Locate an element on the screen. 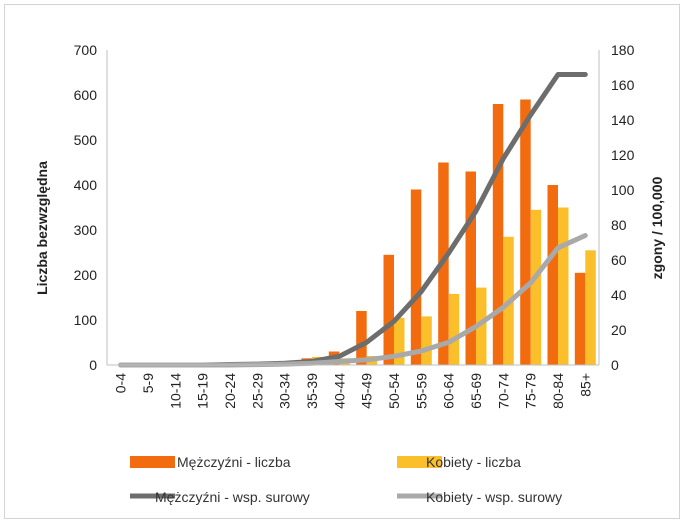  y2-tick-label: 60 is located at coordinates (619, 260).